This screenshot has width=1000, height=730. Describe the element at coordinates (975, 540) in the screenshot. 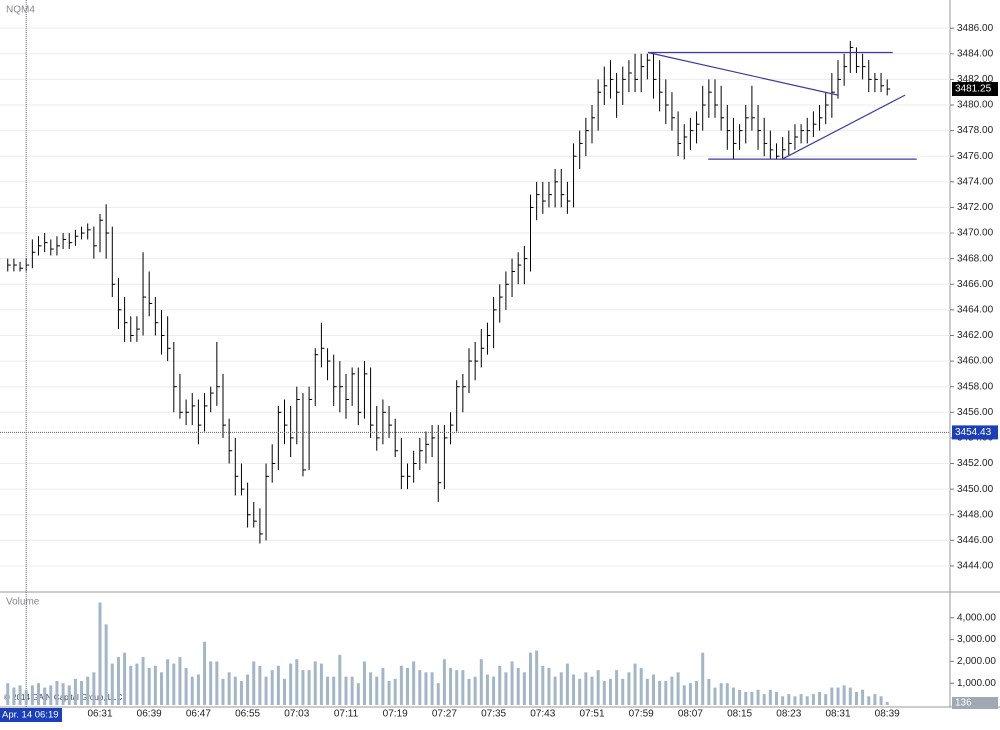

I see `y-tick-label: 3446.00` at that location.